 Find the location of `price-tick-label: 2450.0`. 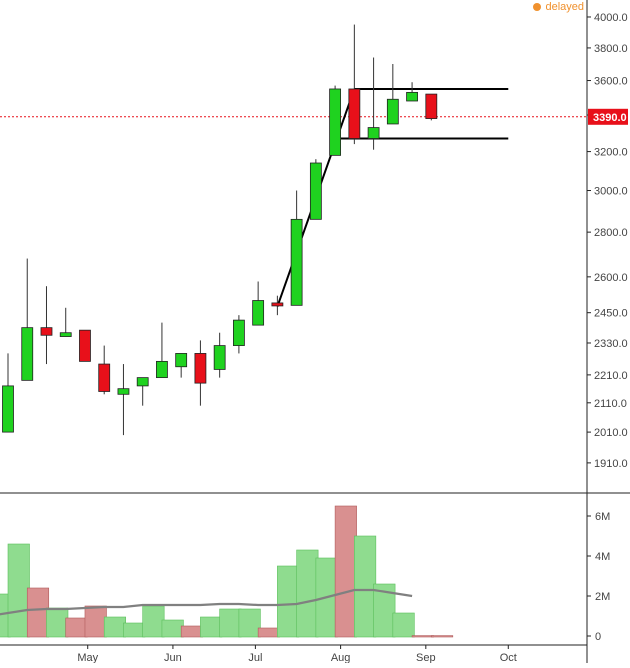

price-tick-label: 2450.0 is located at coordinates (611, 314).